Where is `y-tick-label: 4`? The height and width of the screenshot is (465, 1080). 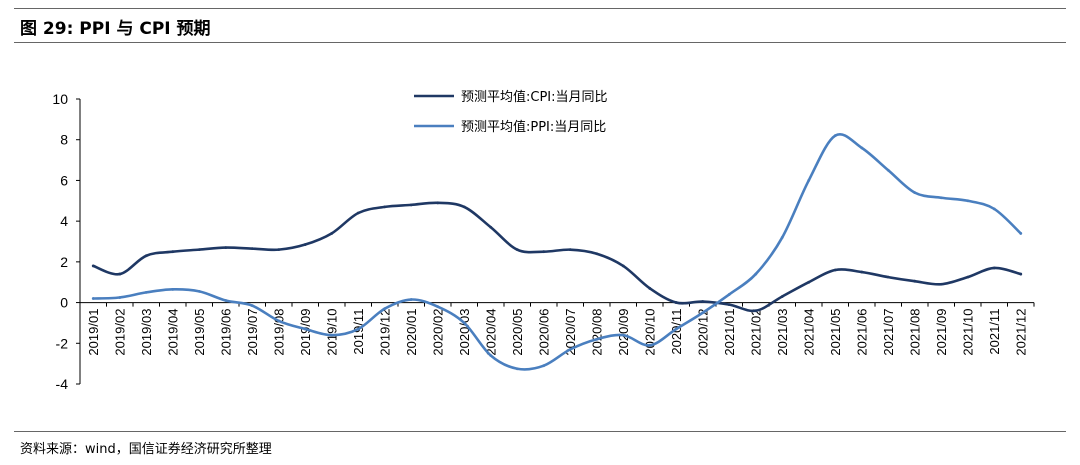 y-tick-label: 4 is located at coordinates (64, 221).